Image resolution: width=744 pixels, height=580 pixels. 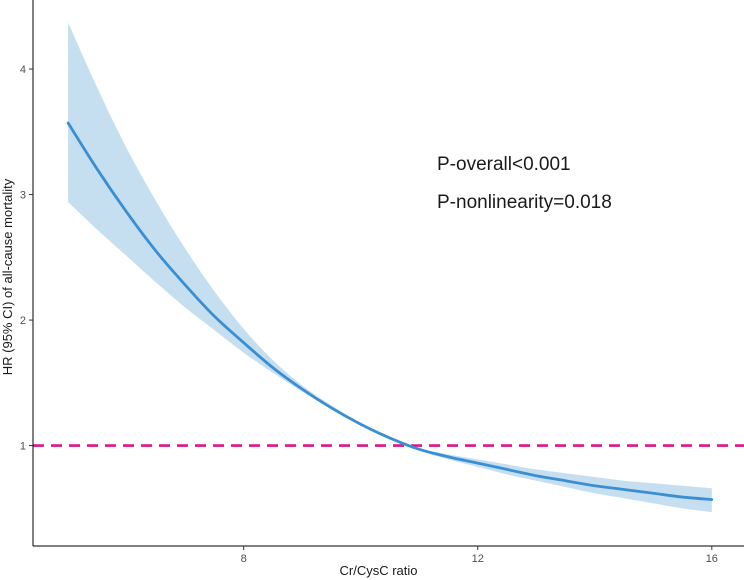 What do you see at coordinates (7, 276) in the screenshot?
I see `y-axis-title: HR (95% CI) of all-cause mortality` at bounding box center [7, 276].